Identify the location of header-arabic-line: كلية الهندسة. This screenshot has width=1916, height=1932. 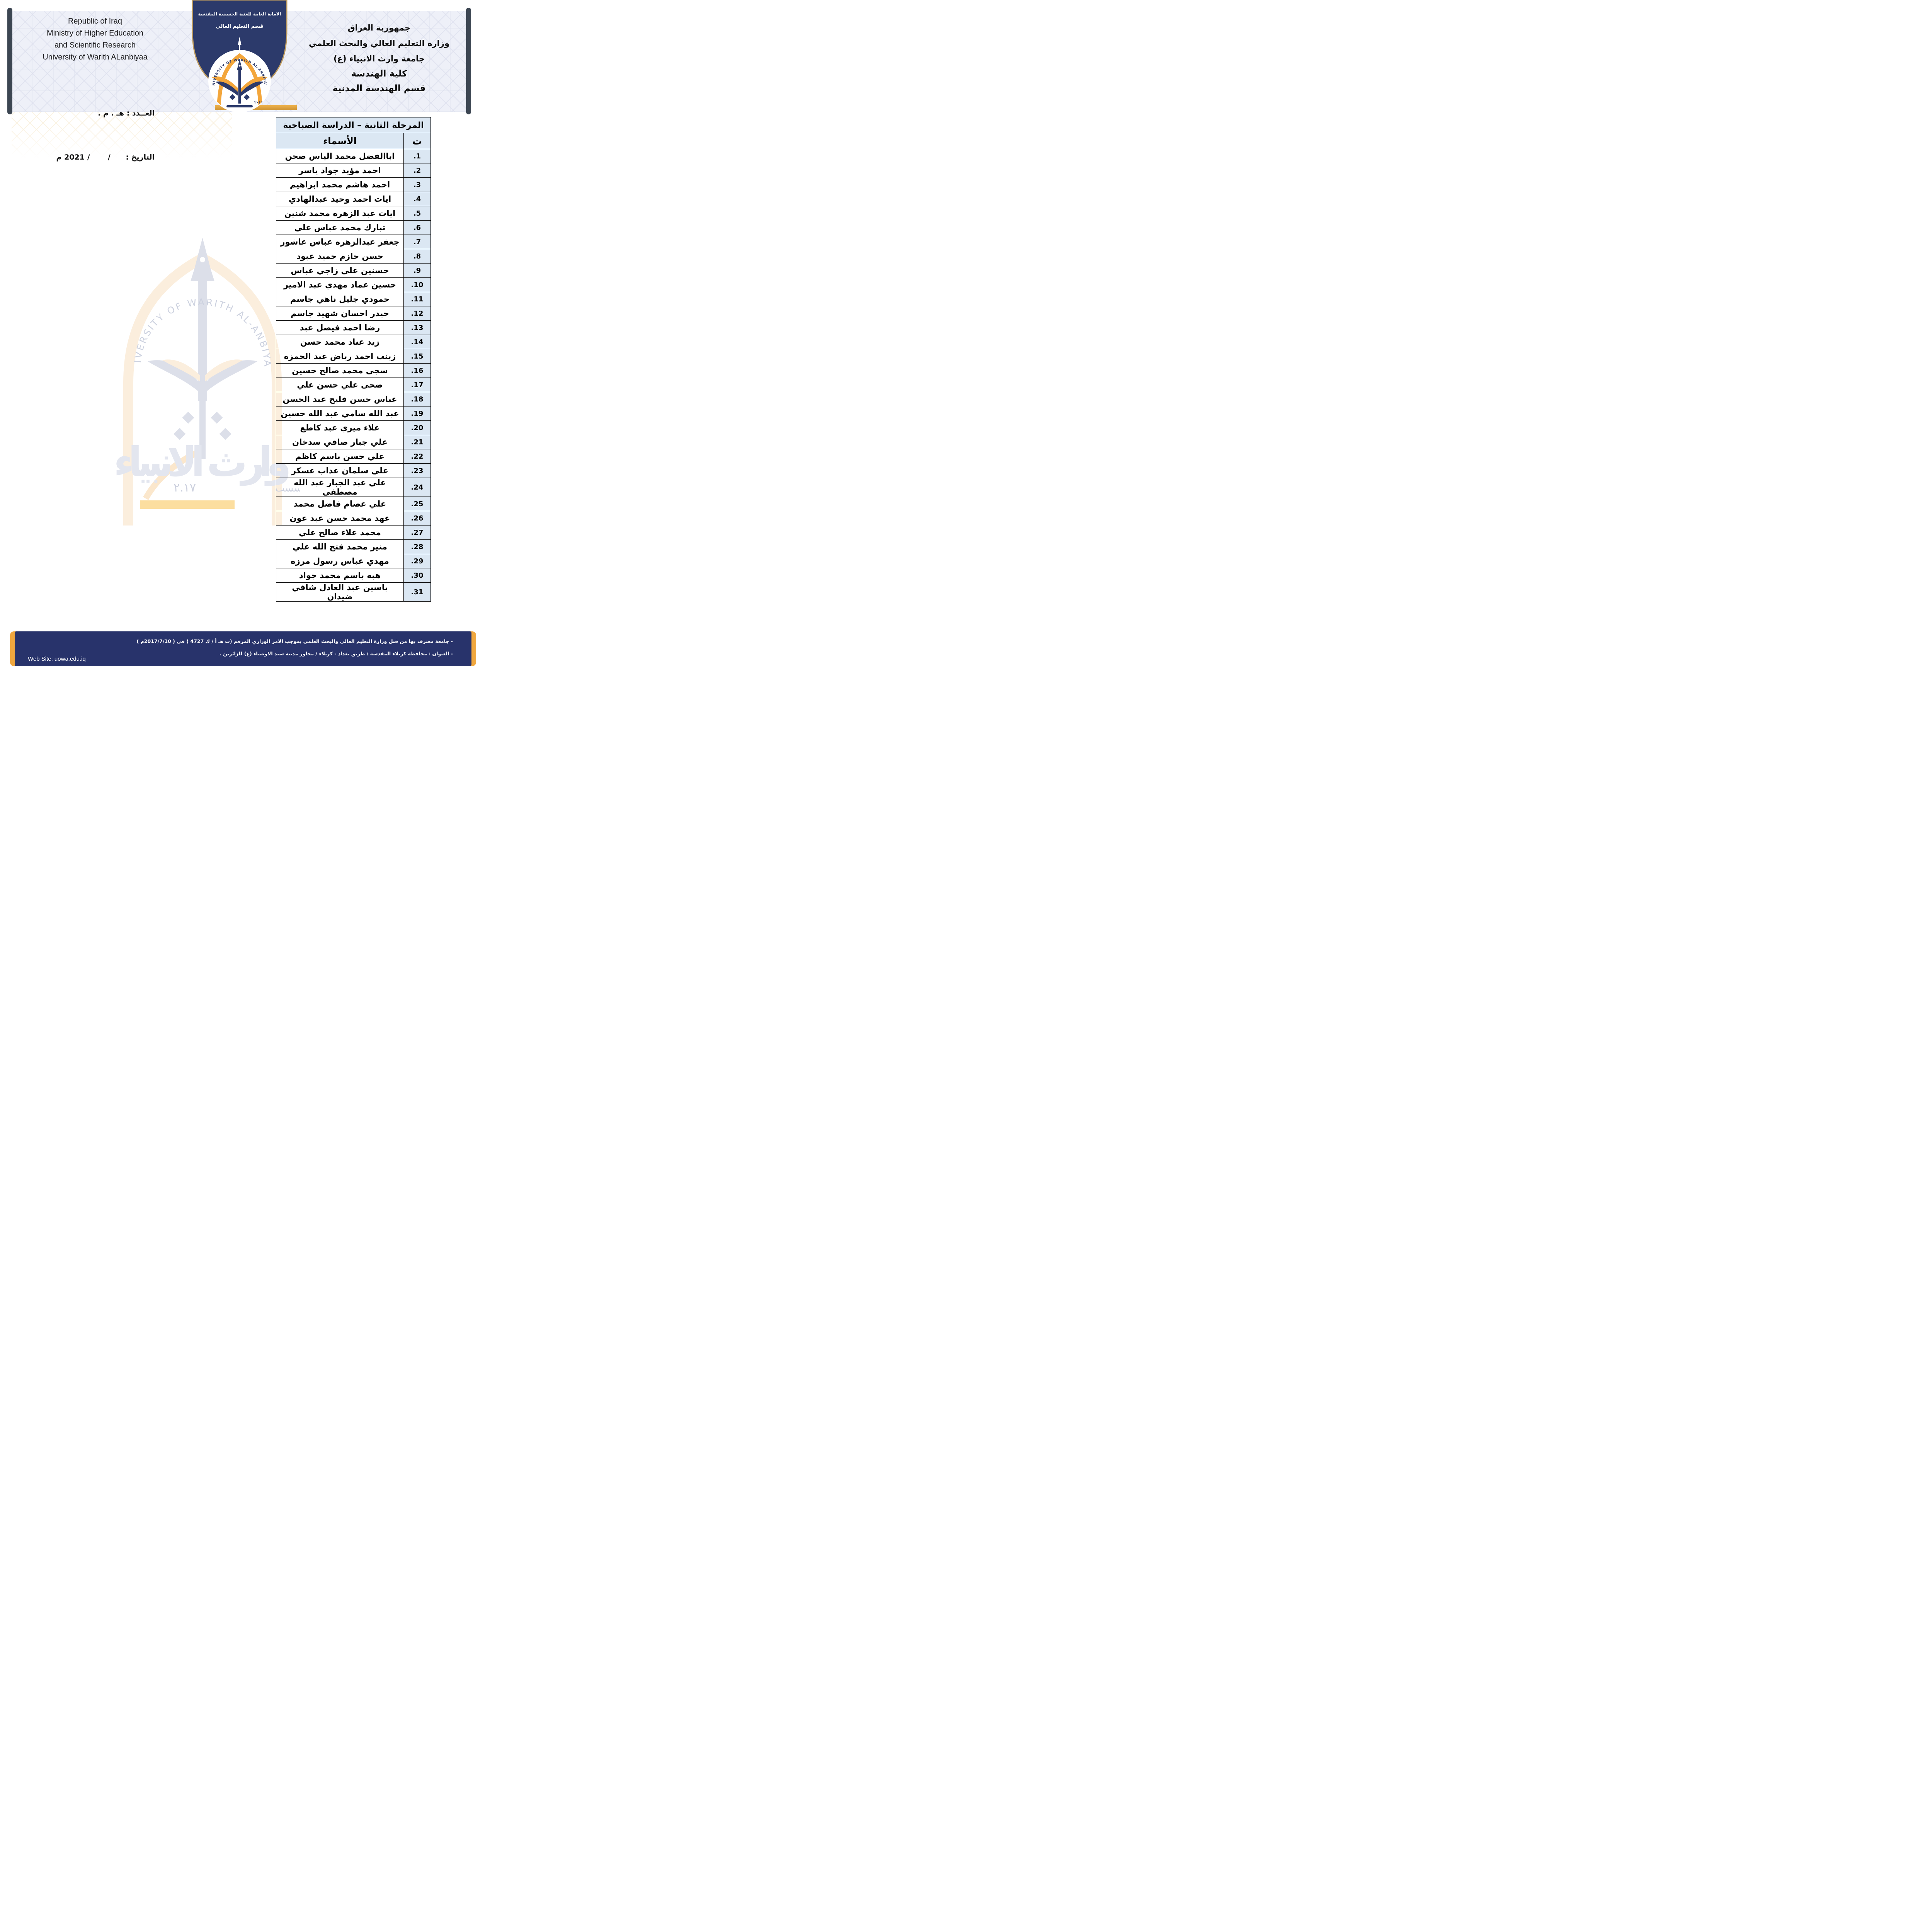
(379, 74).